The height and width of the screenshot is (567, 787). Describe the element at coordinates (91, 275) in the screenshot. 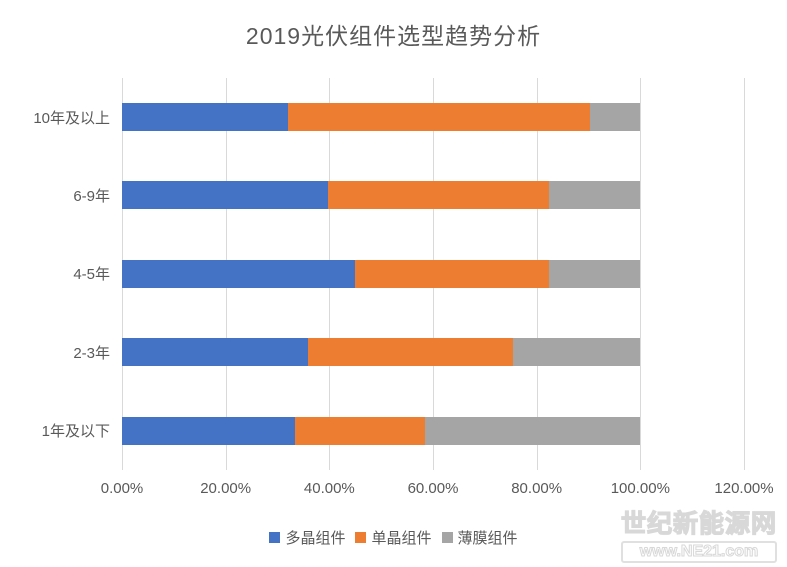

I see `category-label: 4-5年` at that location.